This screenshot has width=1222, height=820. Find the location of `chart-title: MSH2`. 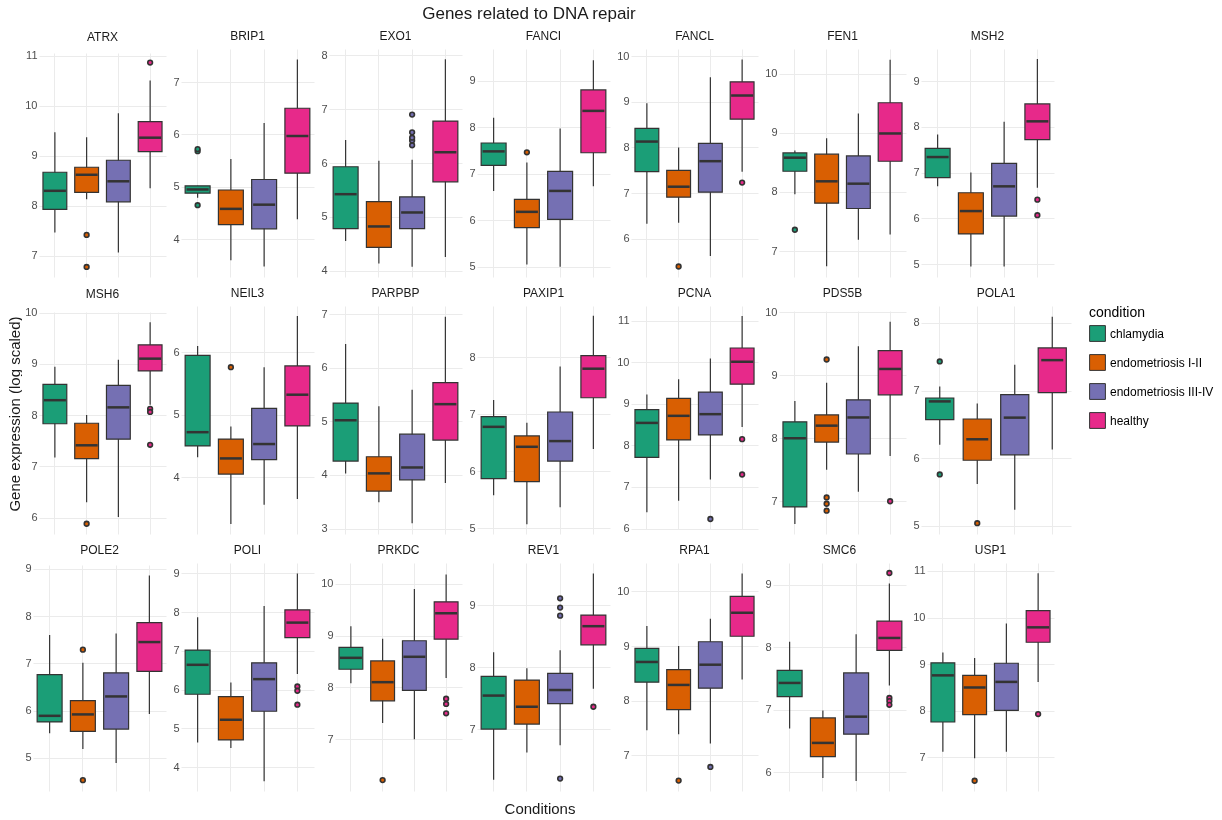

chart-title: MSH2 is located at coordinates (987, 36).